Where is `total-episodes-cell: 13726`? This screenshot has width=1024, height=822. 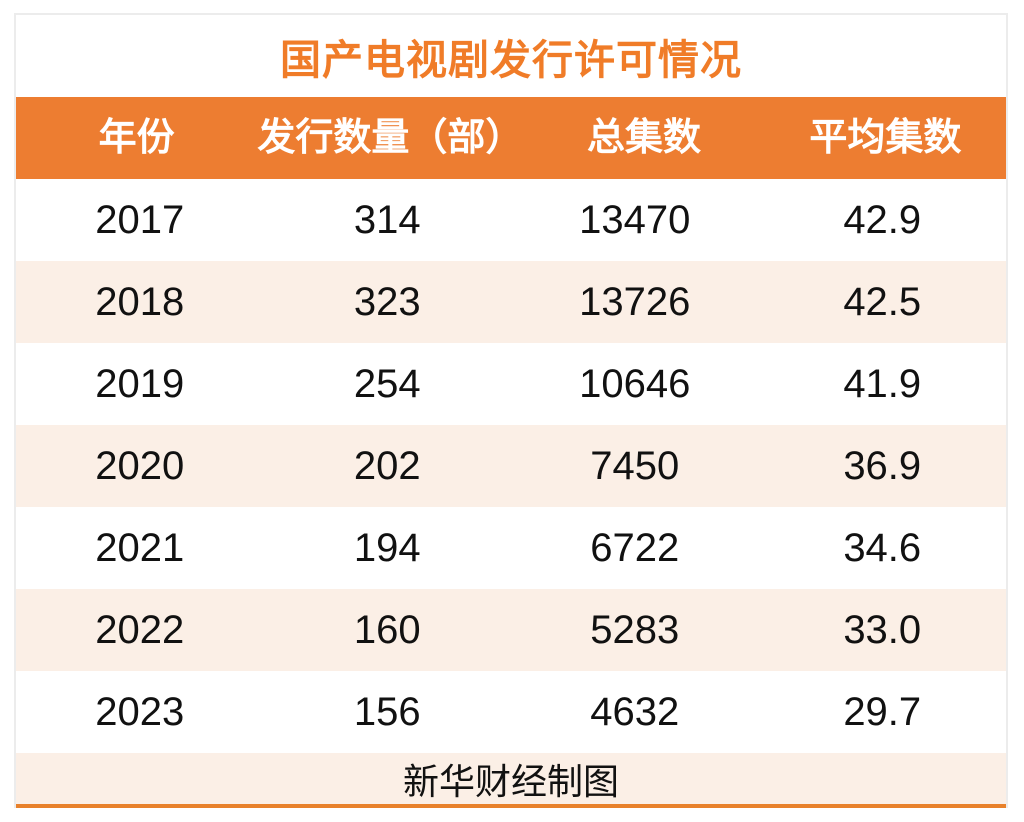 total-episodes-cell: 13726 is located at coordinates (635, 302).